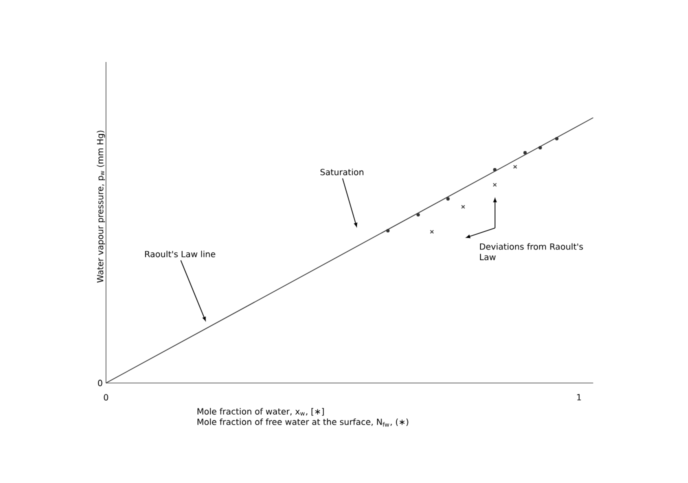 This screenshot has height=483, width=688. I want to click on y-axis-title: Water vapour pressure, p$_{w}$ (mm Hg), so click(100, 206).